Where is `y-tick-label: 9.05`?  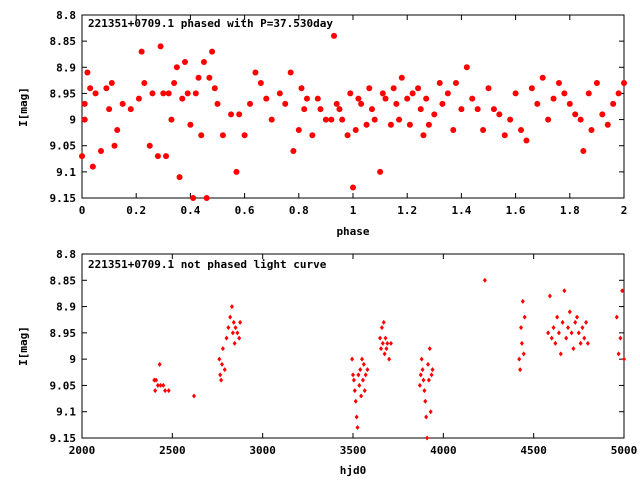
y-tick-label: 9.05 is located at coordinates (63, 385).